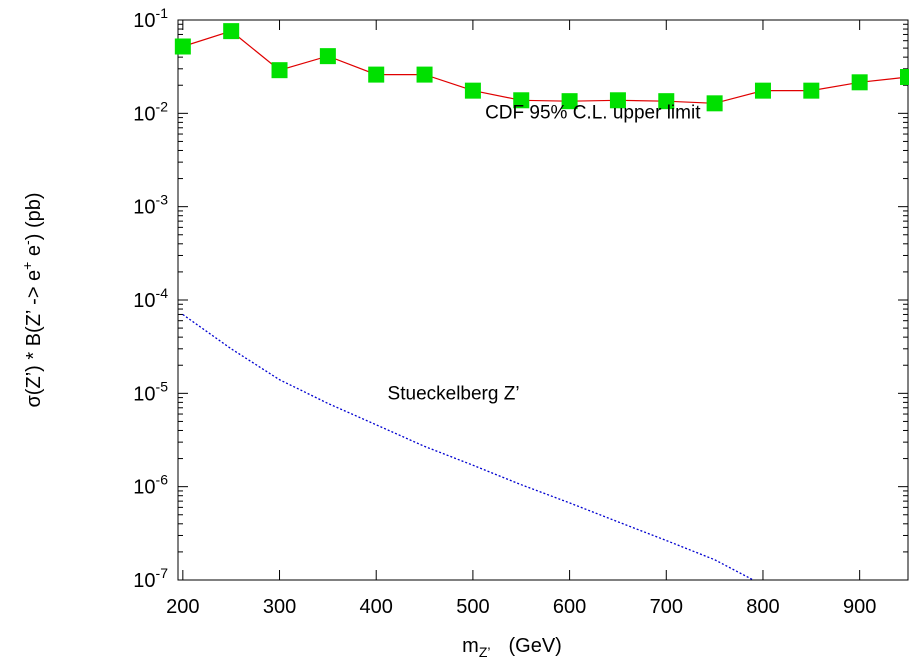 The height and width of the screenshot is (662, 909). I want to click on y-tick-label: 10⁻³, so click(150, 205).